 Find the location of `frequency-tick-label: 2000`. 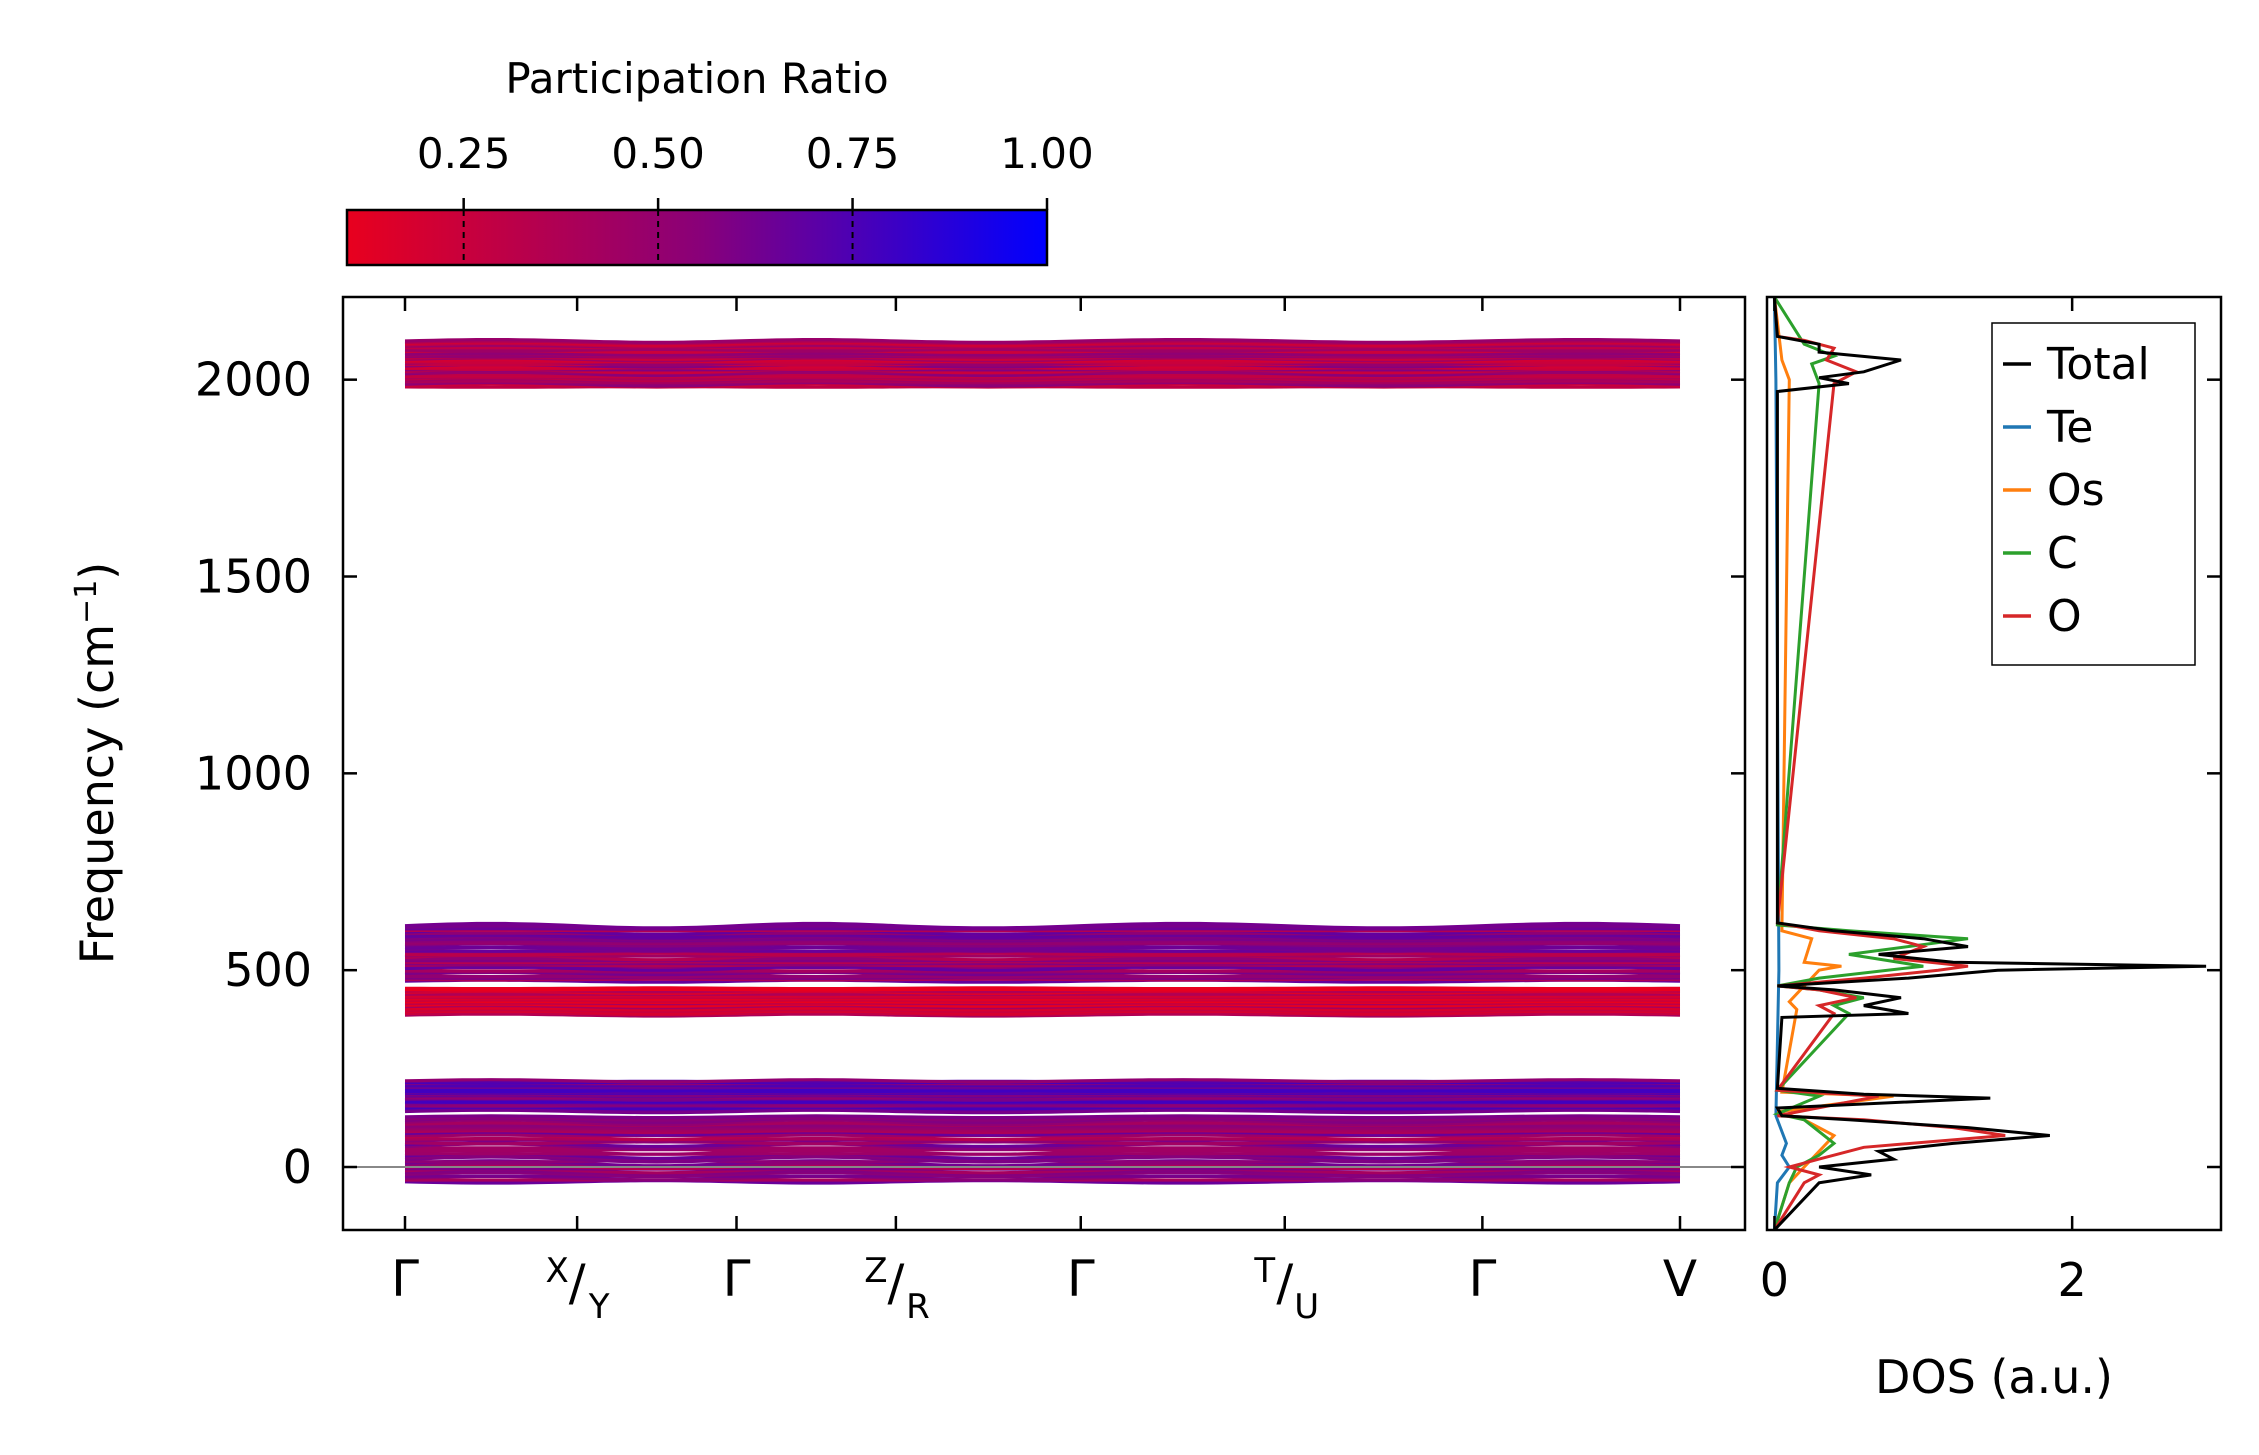

frequency-tick-label: 2000 is located at coordinates (253, 380).